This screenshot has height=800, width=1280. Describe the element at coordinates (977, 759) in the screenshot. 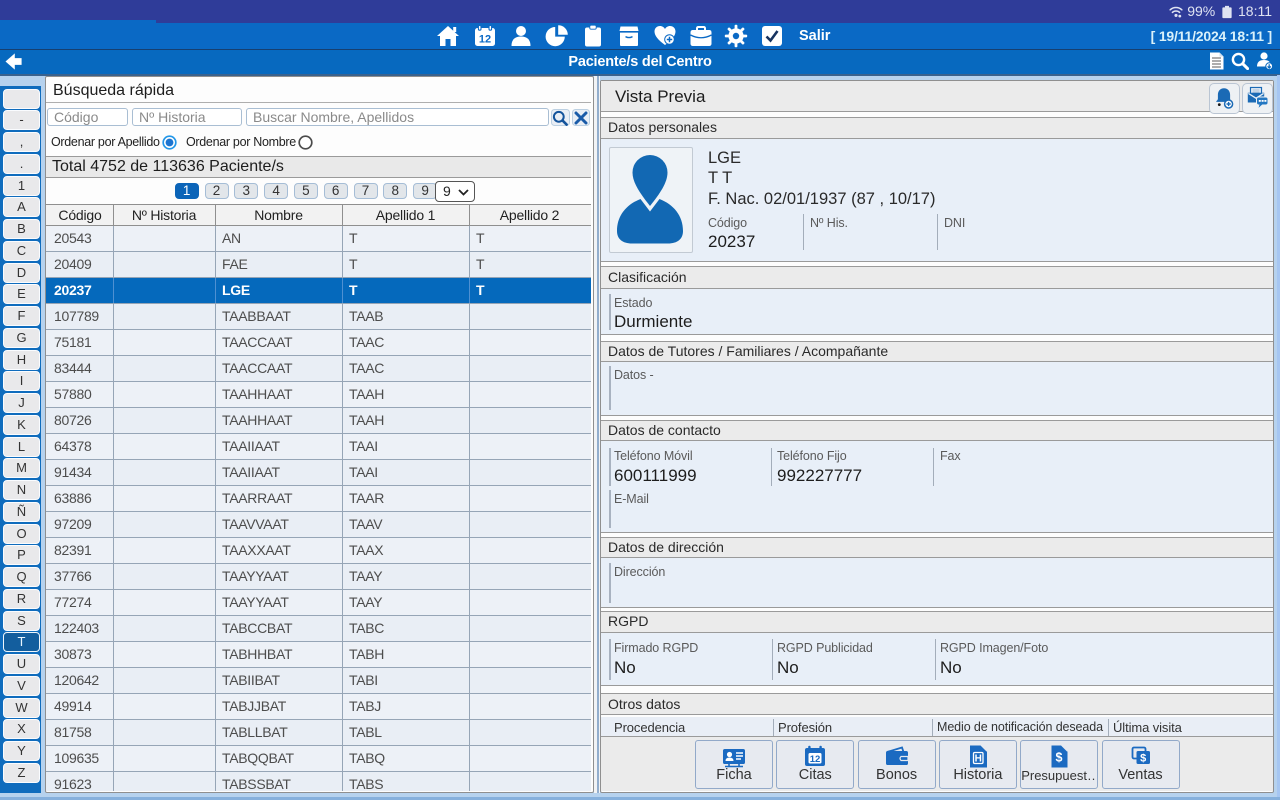

I see `svg-text: H` at that location.